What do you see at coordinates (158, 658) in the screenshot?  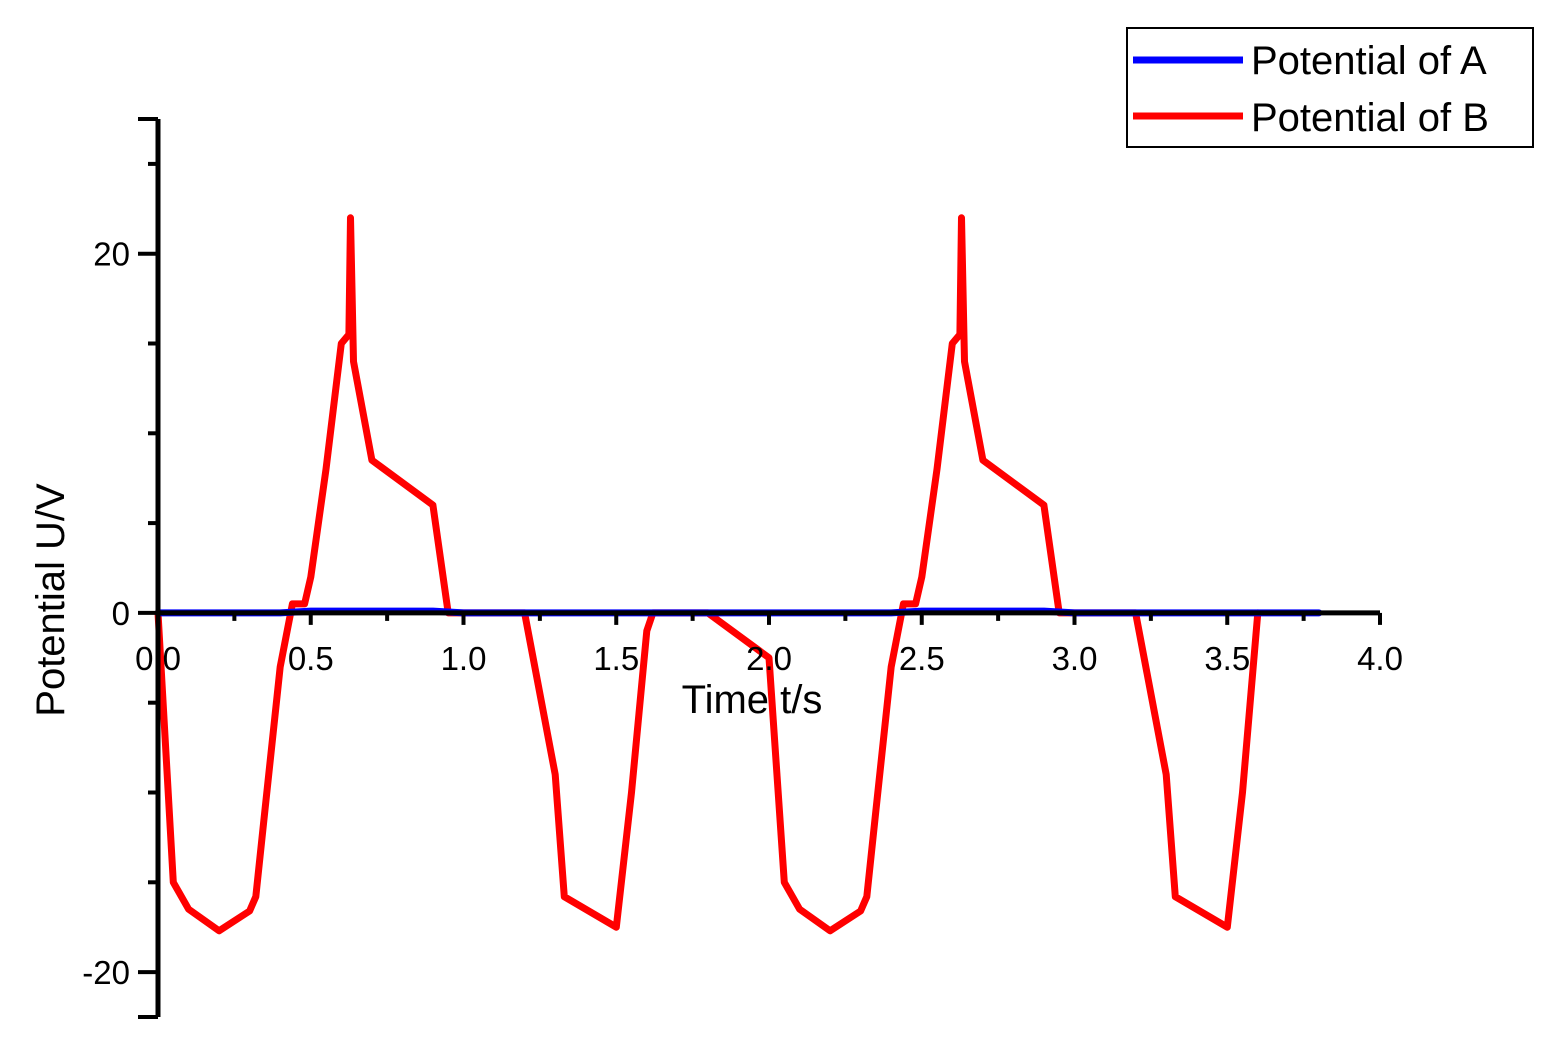 I see `x-tick-label: 0.0` at bounding box center [158, 658].